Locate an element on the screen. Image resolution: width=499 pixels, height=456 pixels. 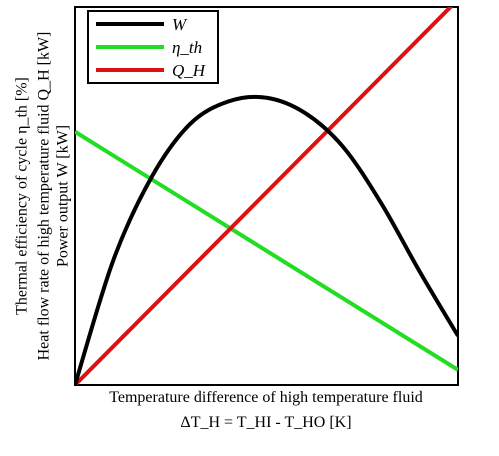
x-axis-label-line2: ΔT_H = T_HI - T_HO [K] is located at coordinates (265, 422).